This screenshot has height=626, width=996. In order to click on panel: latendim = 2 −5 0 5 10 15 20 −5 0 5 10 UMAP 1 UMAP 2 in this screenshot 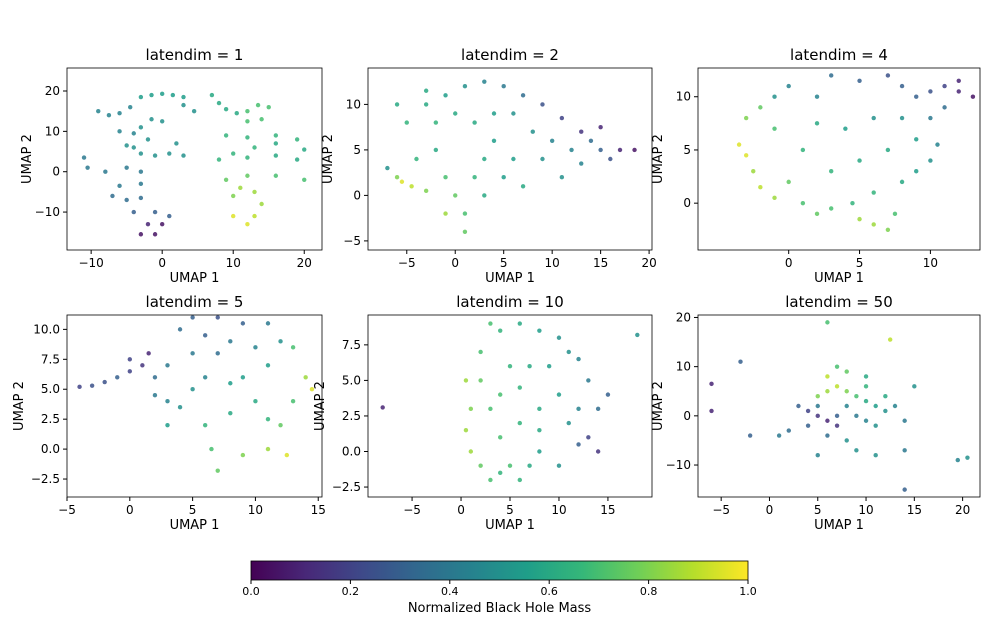, I will do `click(489, 166)`.